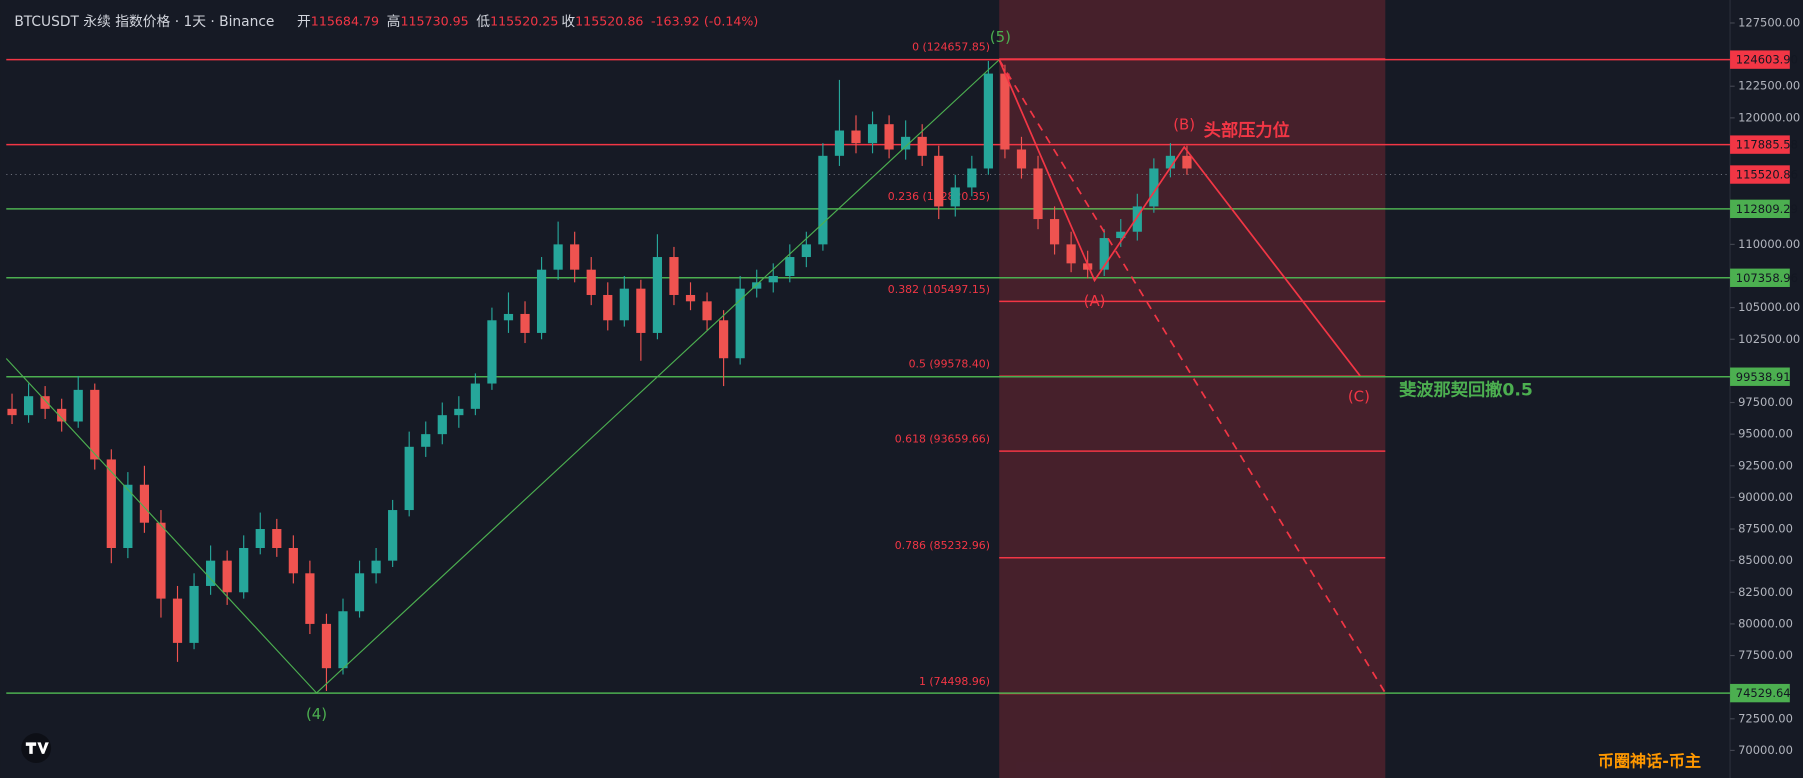 Image resolution: width=1803 pixels, height=778 pixels. Describe the element at coordinates (144, 22) in the screenshot. I see `symbol: BTCUSDT 永续 指数价格 · 1天 · Binance` at that location.